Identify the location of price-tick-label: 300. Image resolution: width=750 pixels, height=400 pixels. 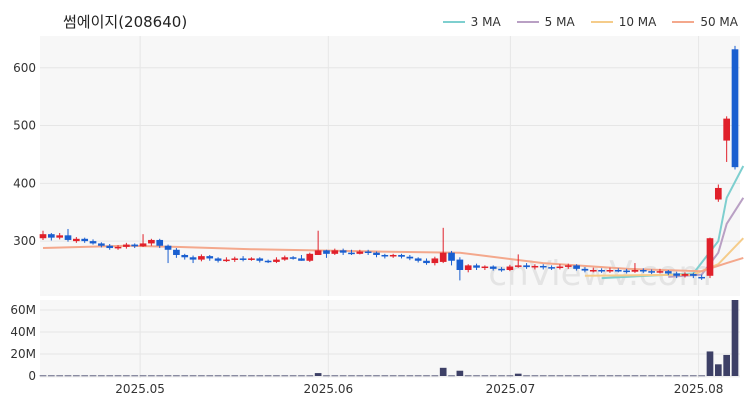
(24, 241).